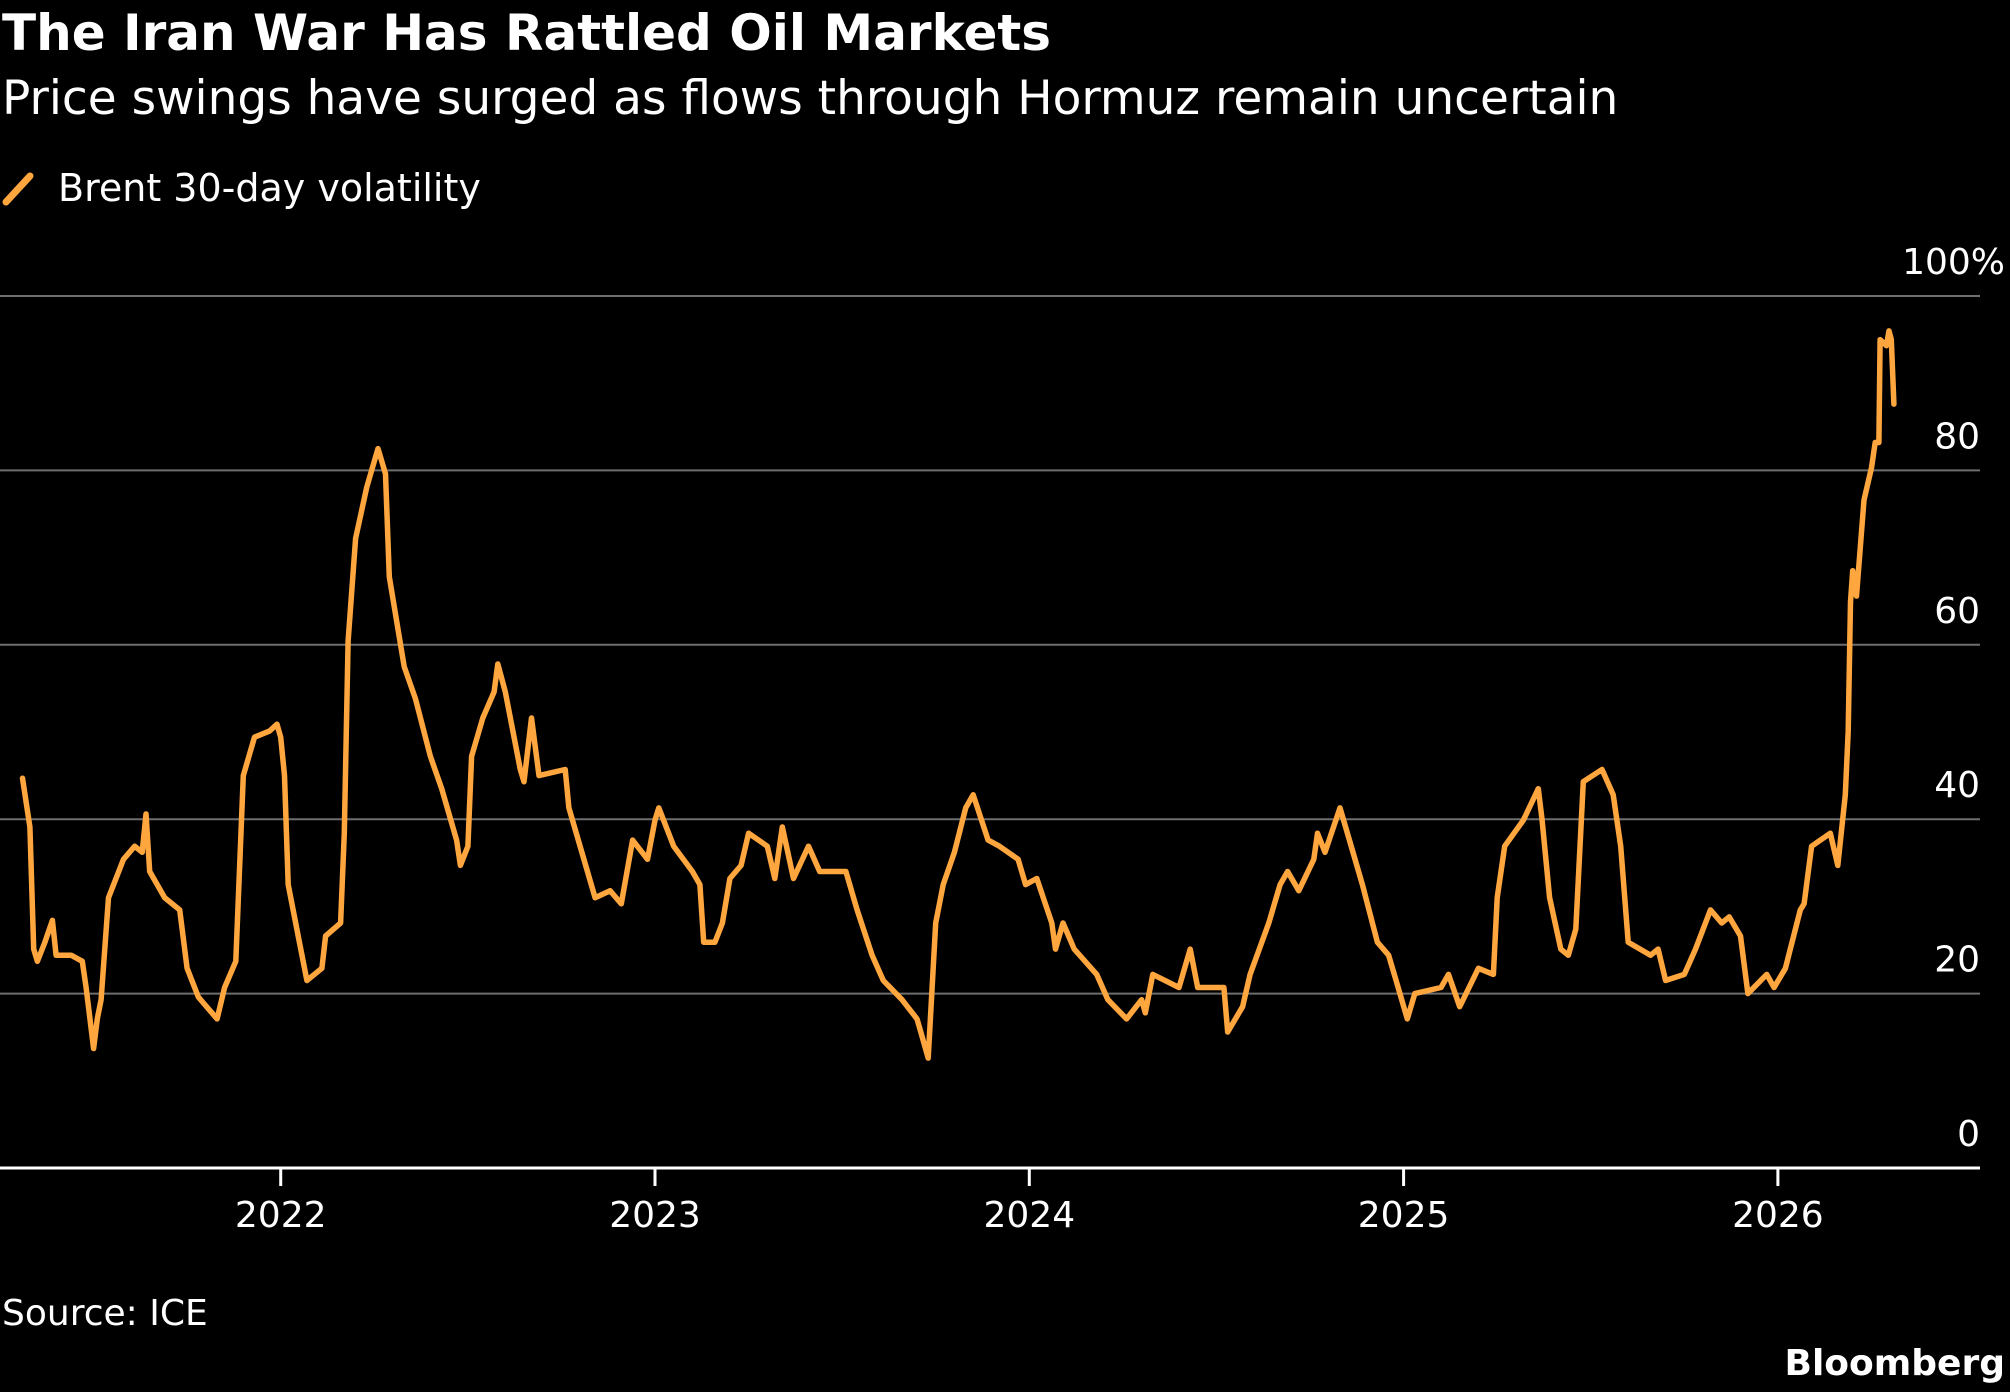 This screenshot has height=1392, width=2010. What do you see at coordinates (655, 1215) in the screenshot?
I see `x-tick-label: 2023` at bounding box center [655, 1215].